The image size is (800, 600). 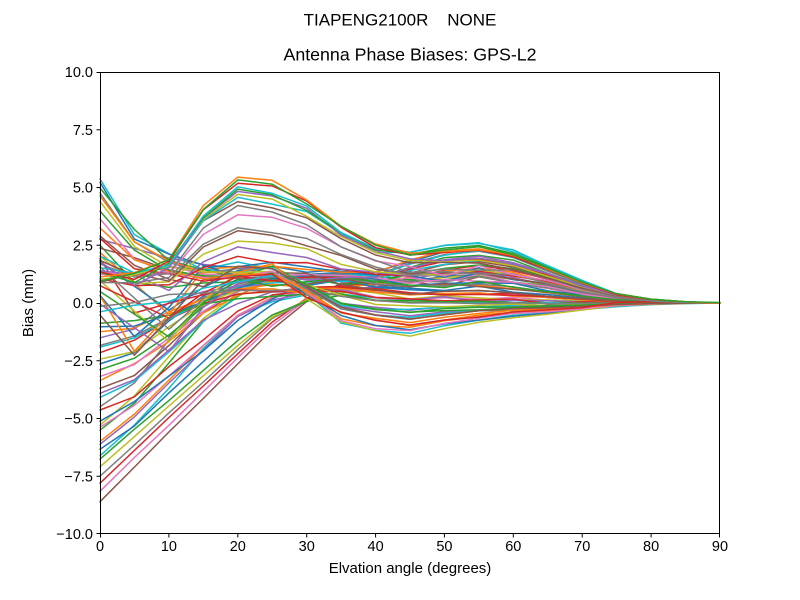 I want to click on svg-text: Bias (mm), so click(x=28, y=303).